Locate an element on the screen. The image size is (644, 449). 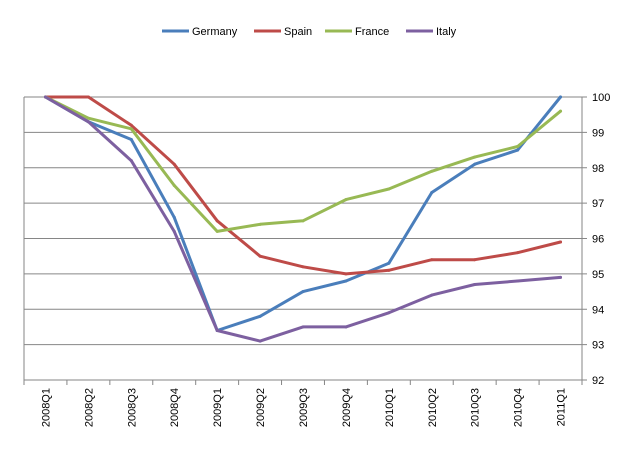
x-tick-label: 2010Q4 is located at coordinates (519, 407).